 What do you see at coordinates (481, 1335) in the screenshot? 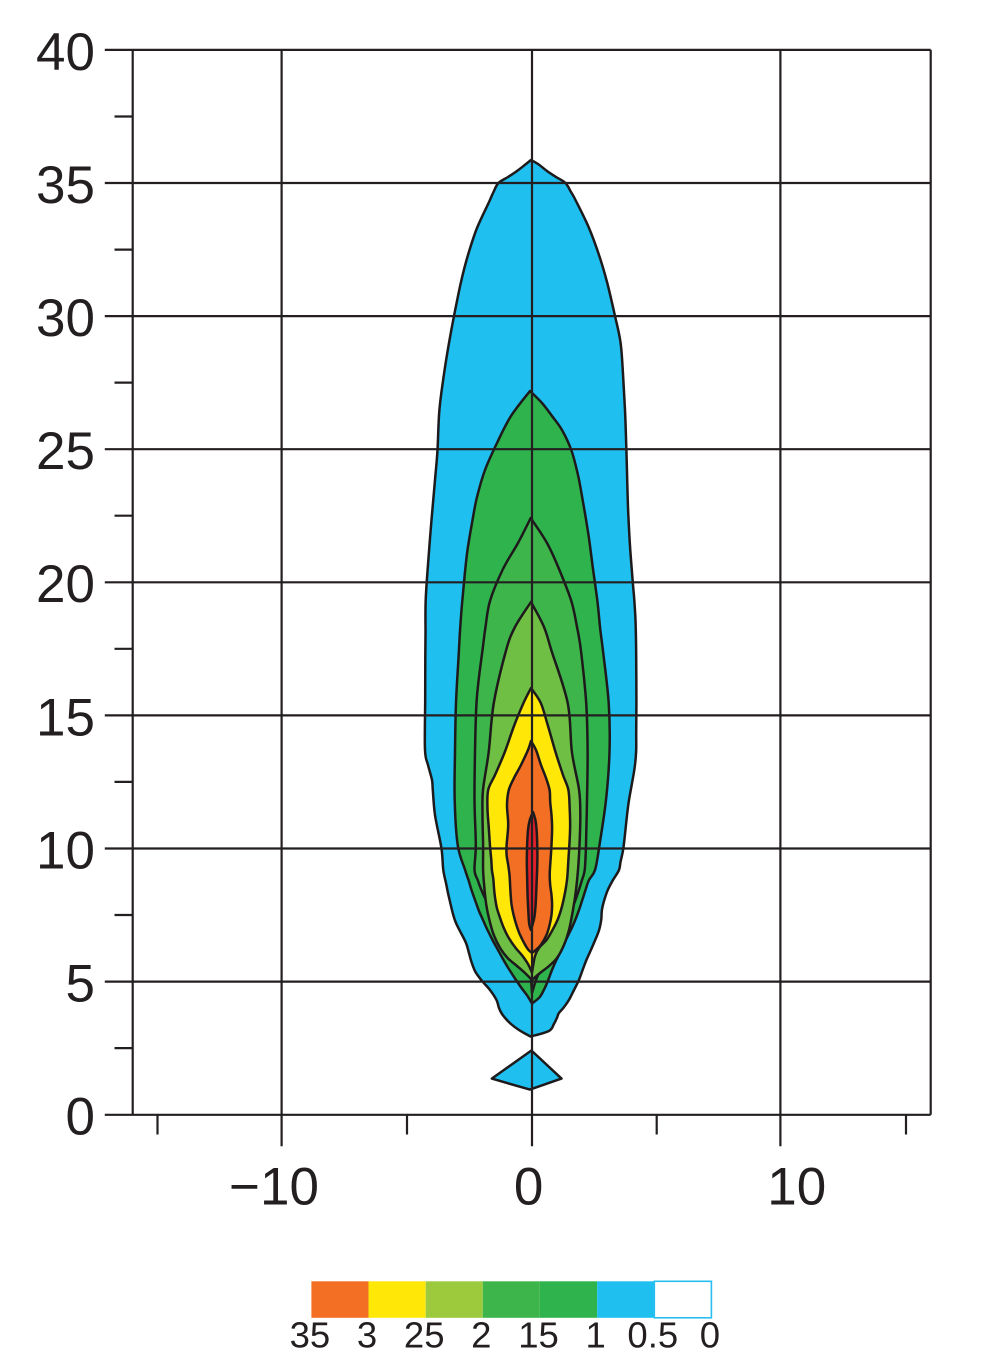
I see `svg-text: 2` at bounding box center [481, 1335].